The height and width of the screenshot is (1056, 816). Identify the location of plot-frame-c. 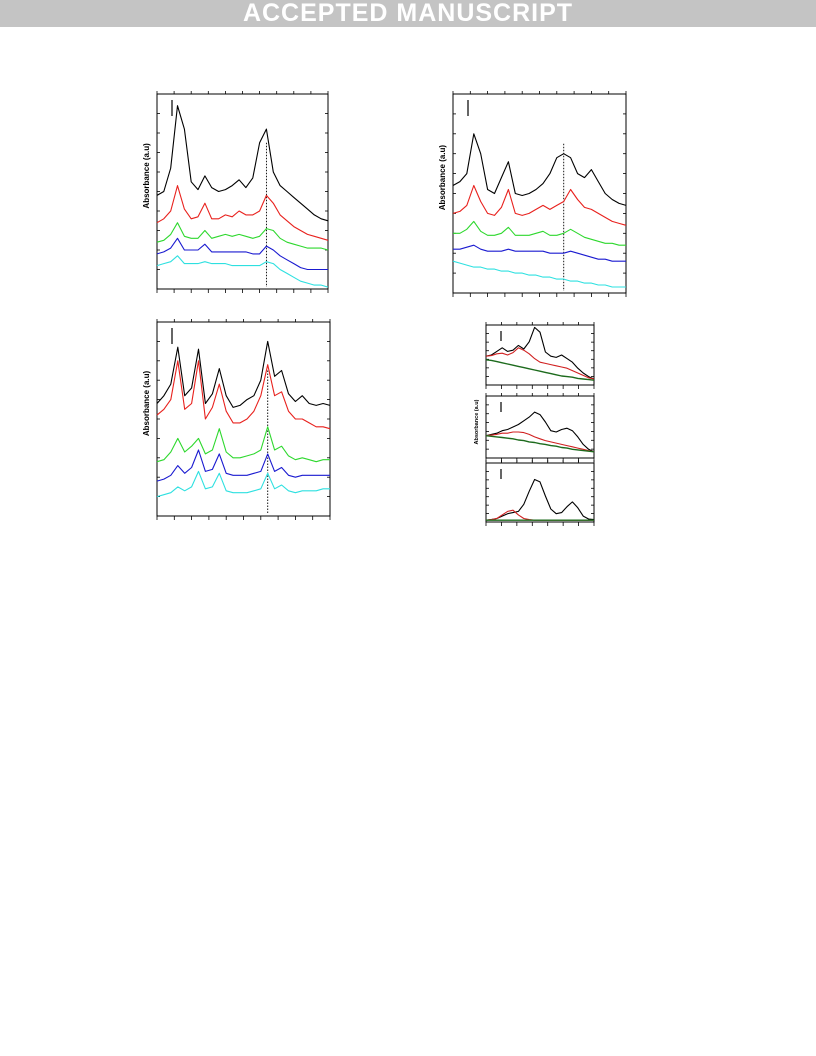
(243, 419).